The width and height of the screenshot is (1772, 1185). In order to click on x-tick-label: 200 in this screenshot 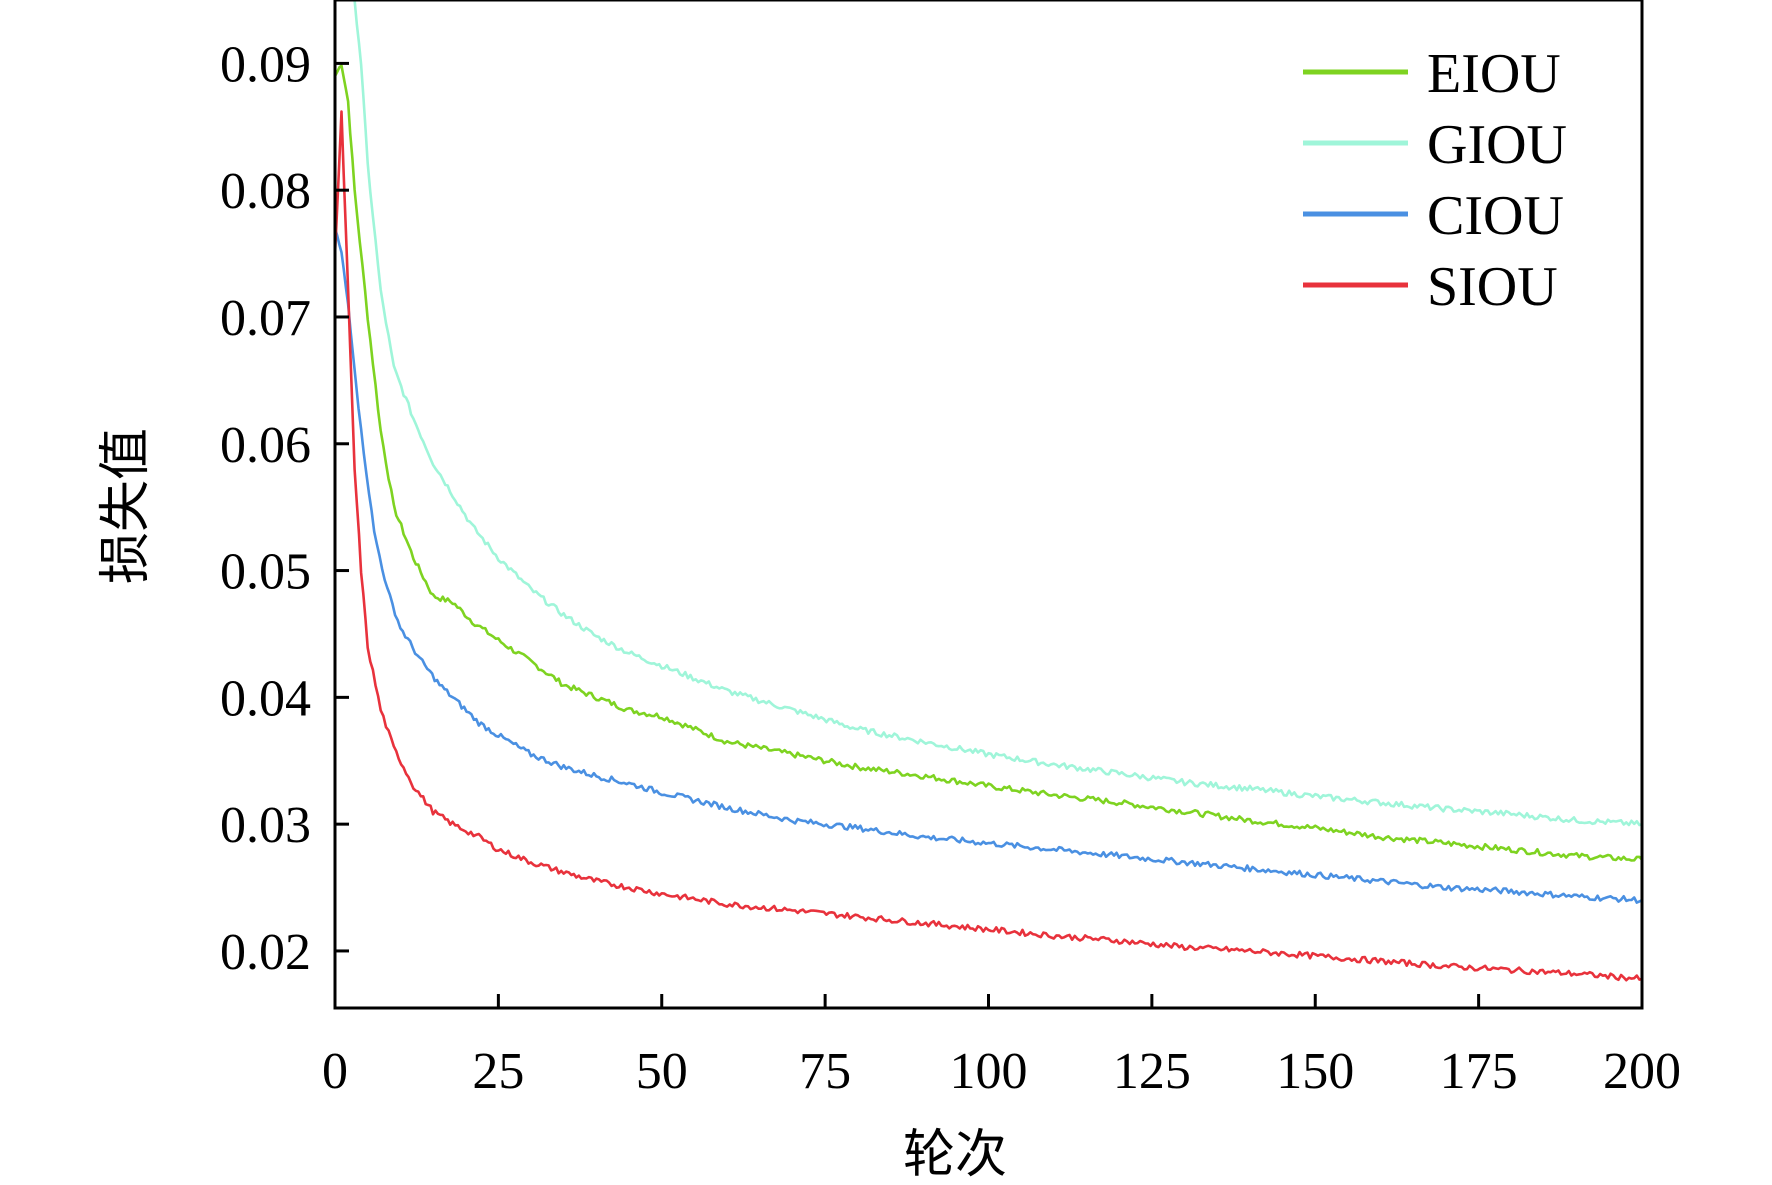, I will do `click(1642, 1071)`.